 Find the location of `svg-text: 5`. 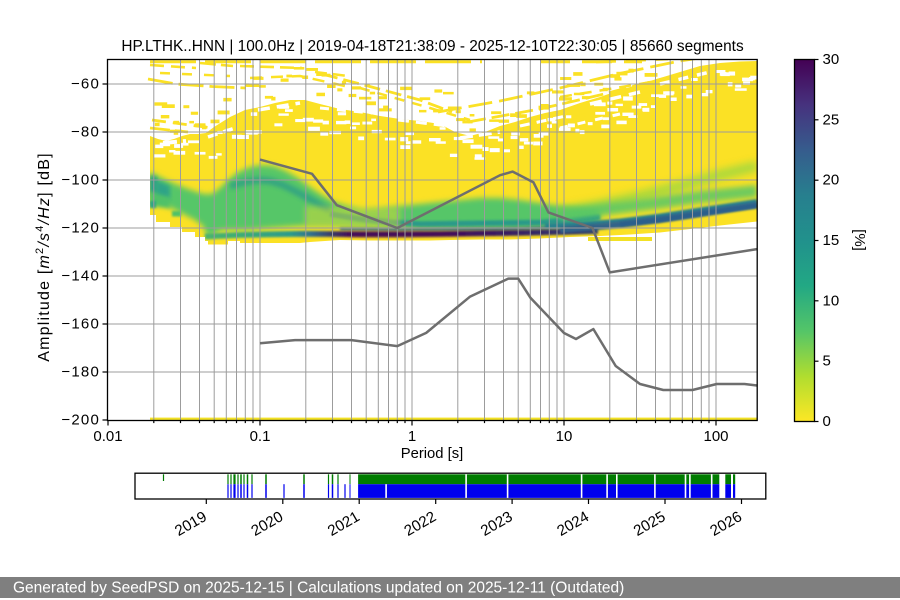

svg-text: 5 is located at coordinates (827, 361).